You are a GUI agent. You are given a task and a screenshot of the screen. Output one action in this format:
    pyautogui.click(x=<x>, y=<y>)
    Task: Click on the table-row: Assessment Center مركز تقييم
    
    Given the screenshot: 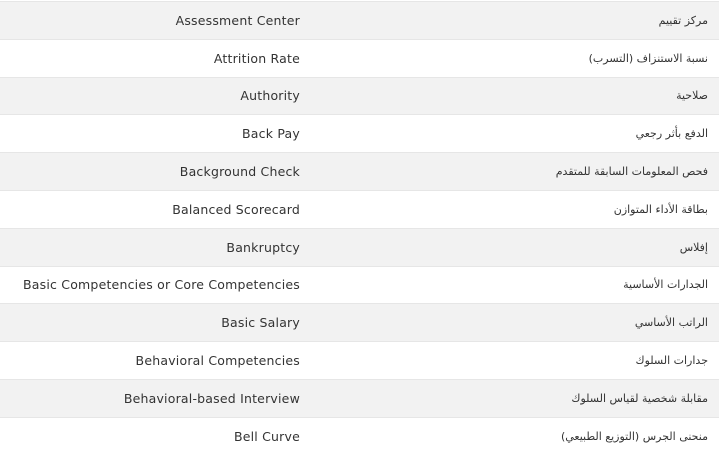 What is the action you would take?
    pyautogui.click(x=359, y=20)
    